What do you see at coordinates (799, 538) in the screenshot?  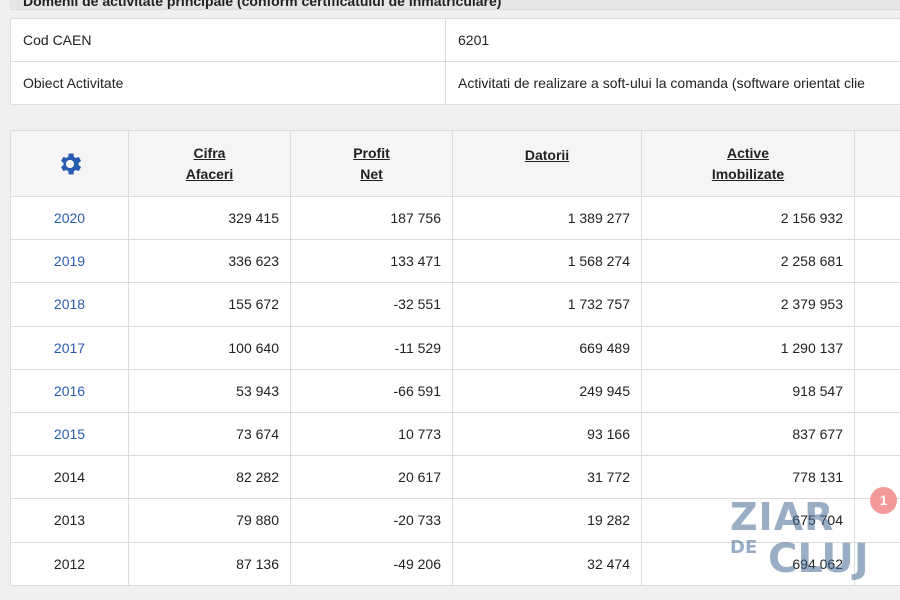 I see `ziar-de-cluj-logo: ZIAR DE CLUJ` at bounding box center [799, 538].